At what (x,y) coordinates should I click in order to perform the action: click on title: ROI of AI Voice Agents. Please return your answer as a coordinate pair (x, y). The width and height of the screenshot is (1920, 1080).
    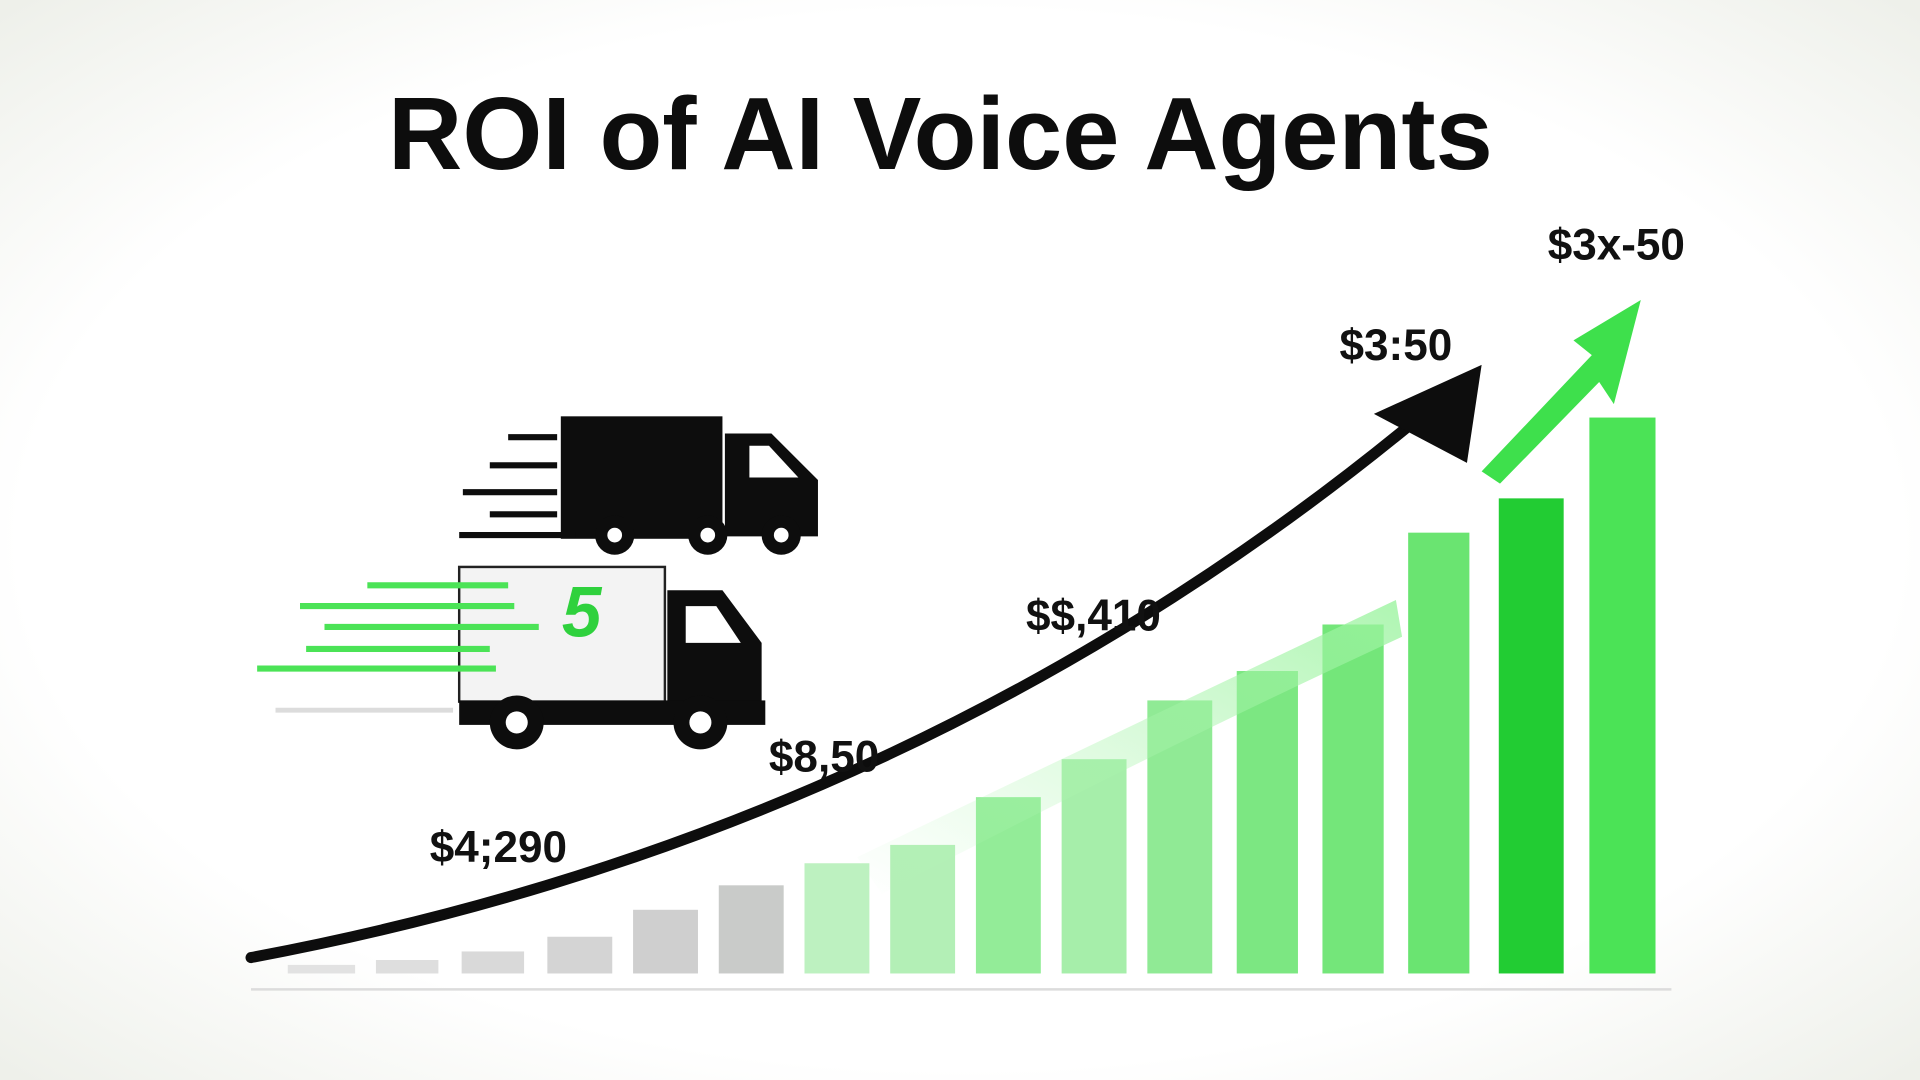
    Looking at the image, I should click on (940, 133).